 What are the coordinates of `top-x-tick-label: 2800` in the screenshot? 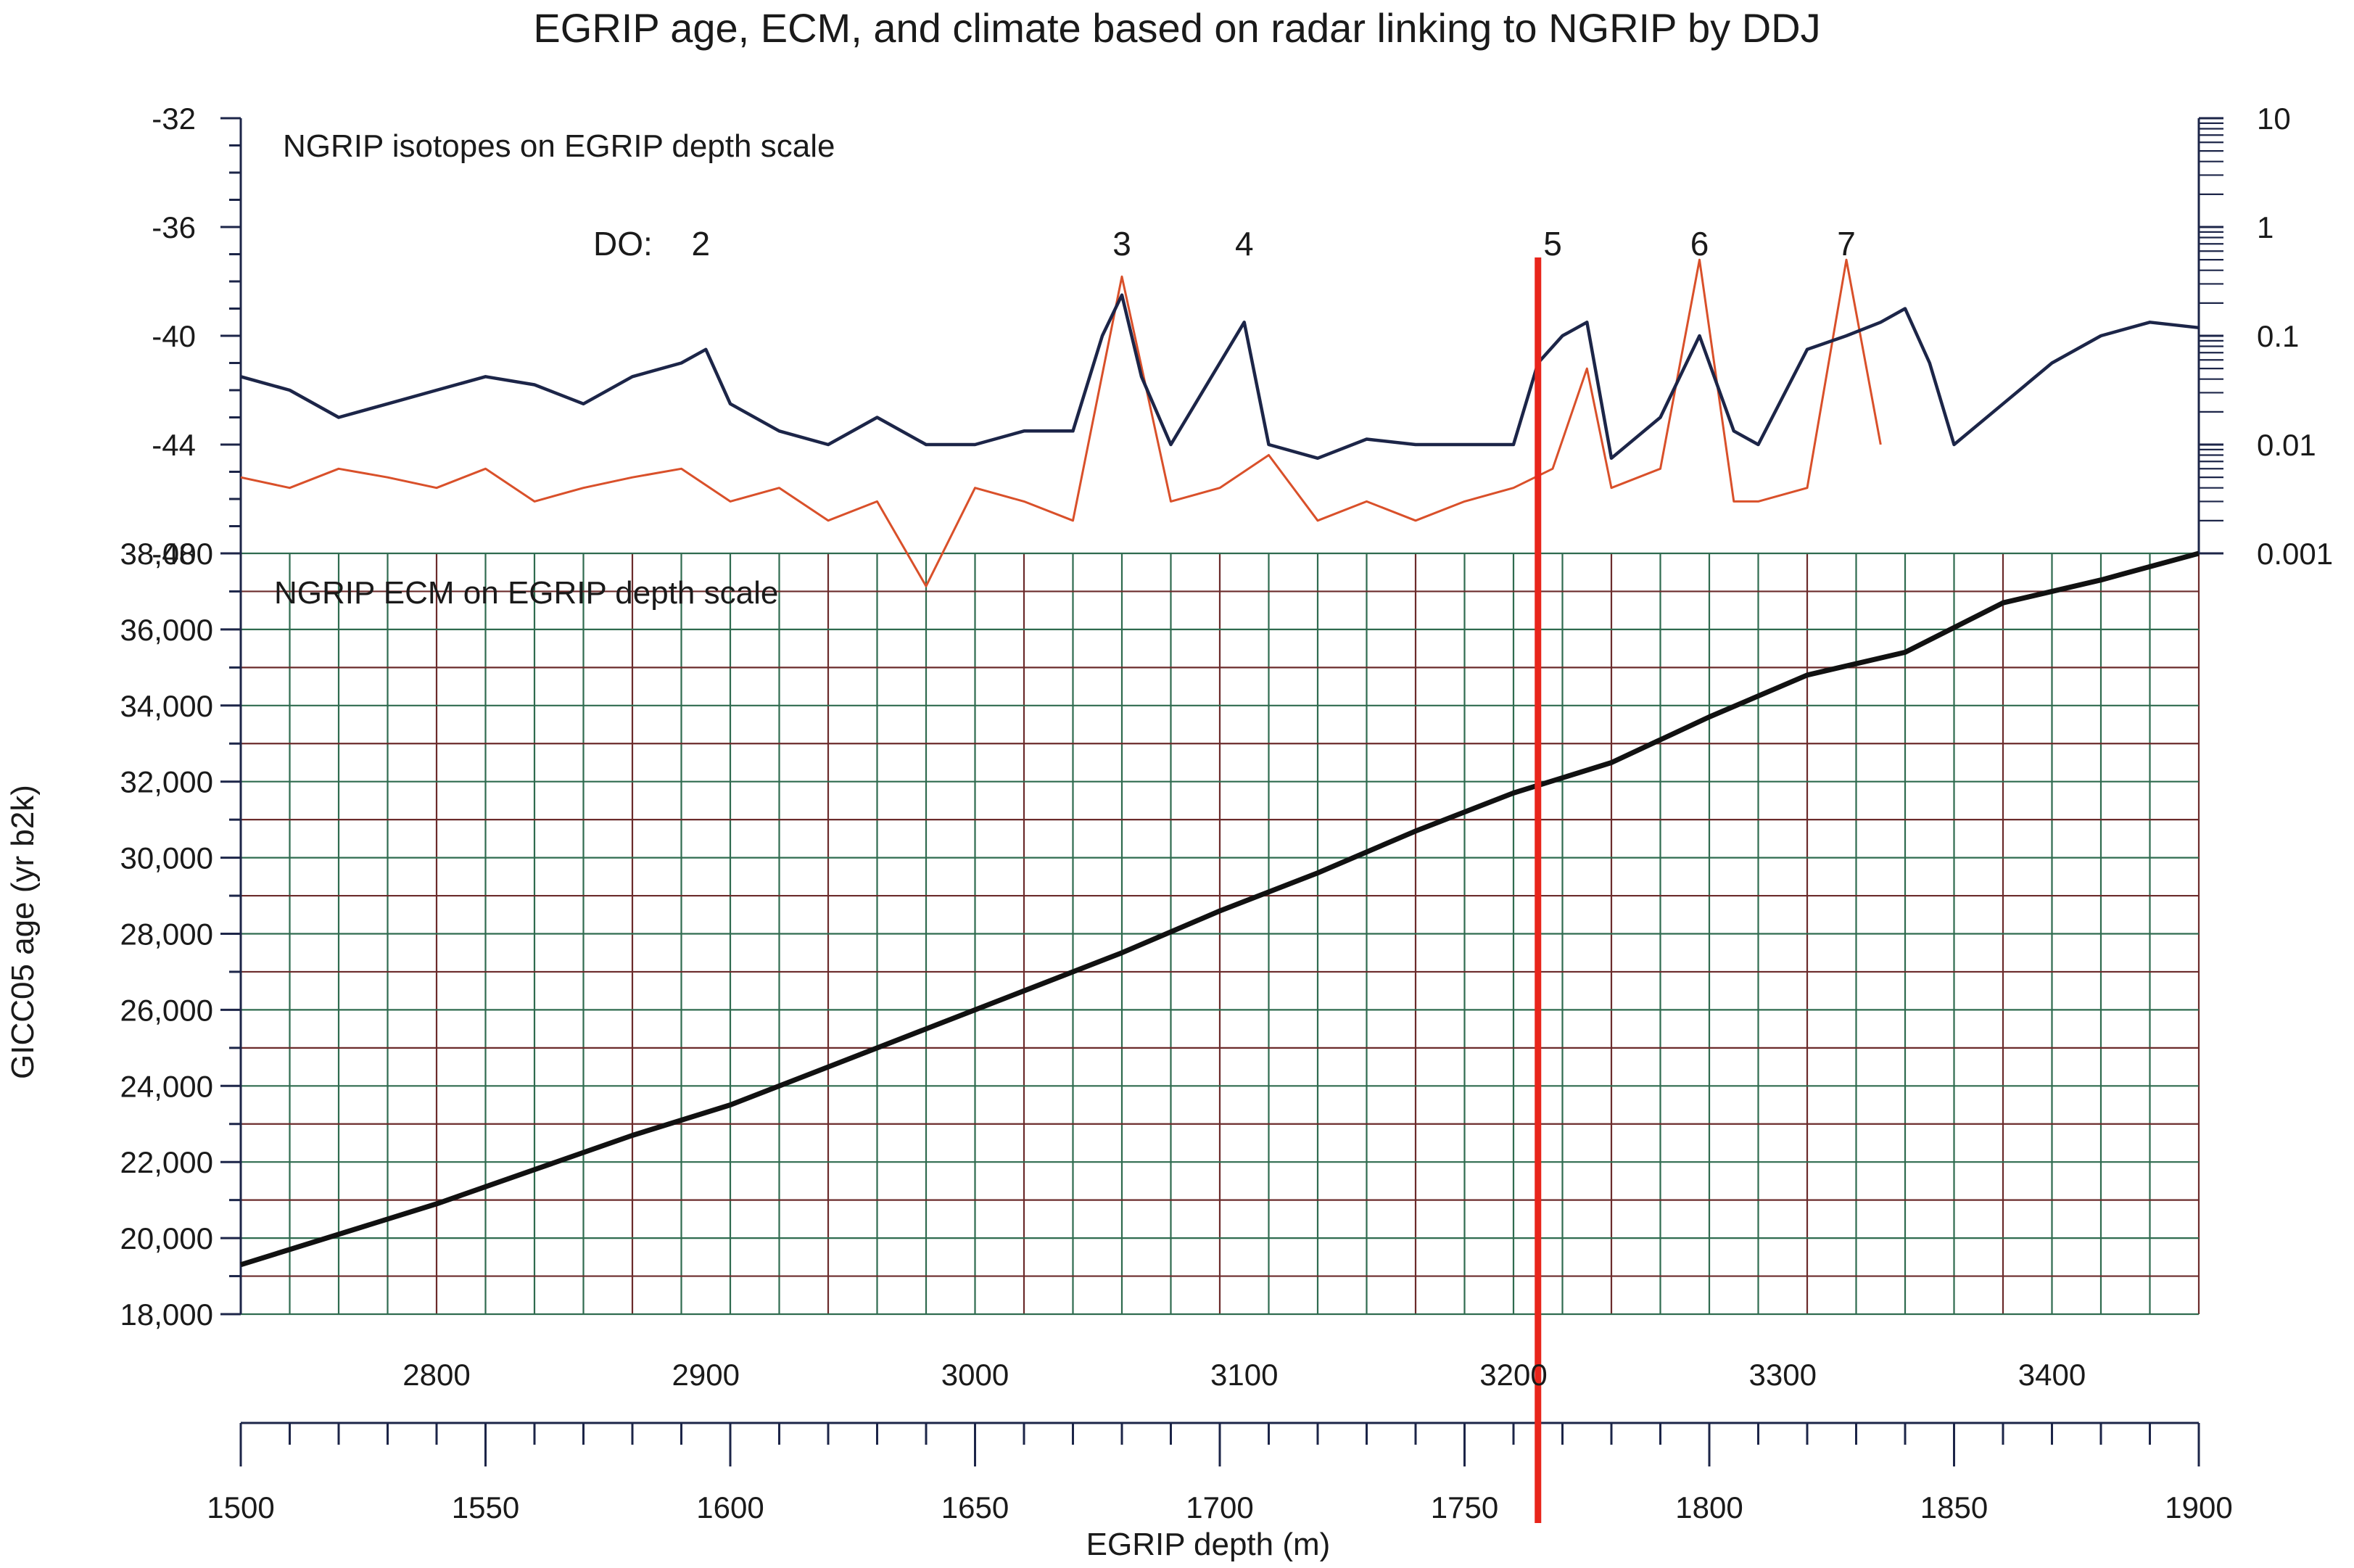 It's located at (436, 1375).